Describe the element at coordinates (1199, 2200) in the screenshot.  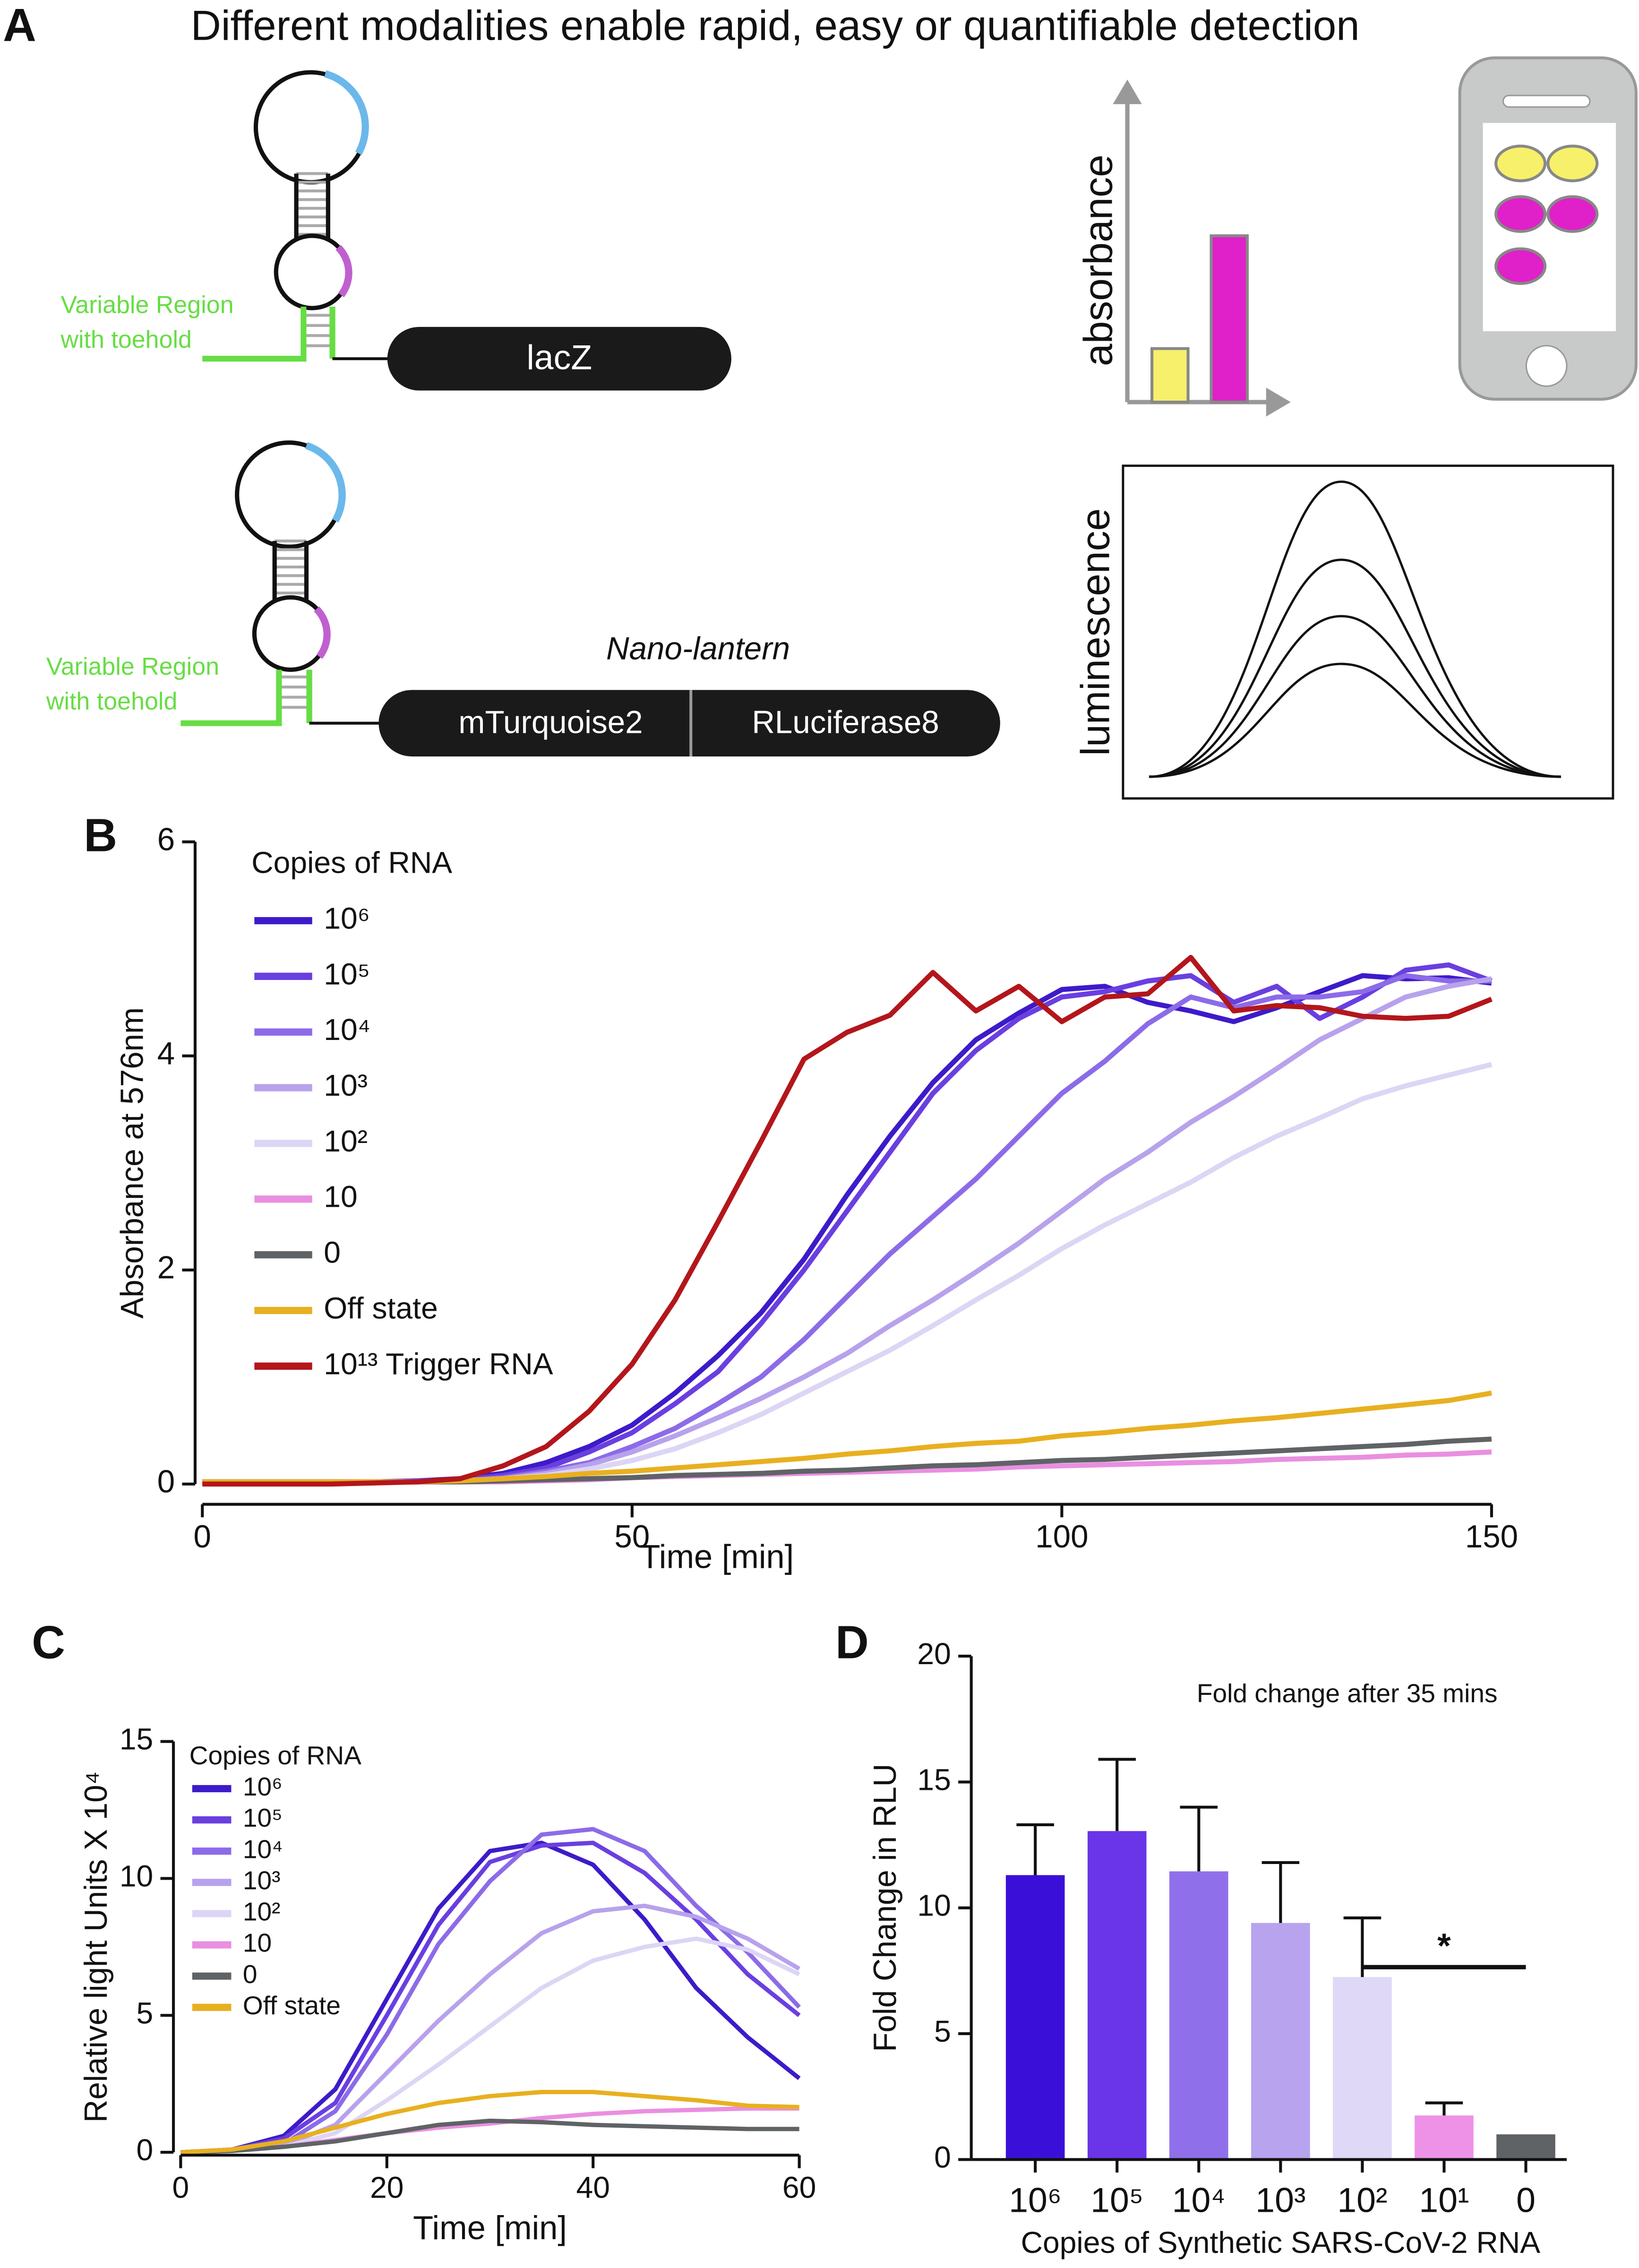
I see `x-tick-label: 10⁴` at that location.